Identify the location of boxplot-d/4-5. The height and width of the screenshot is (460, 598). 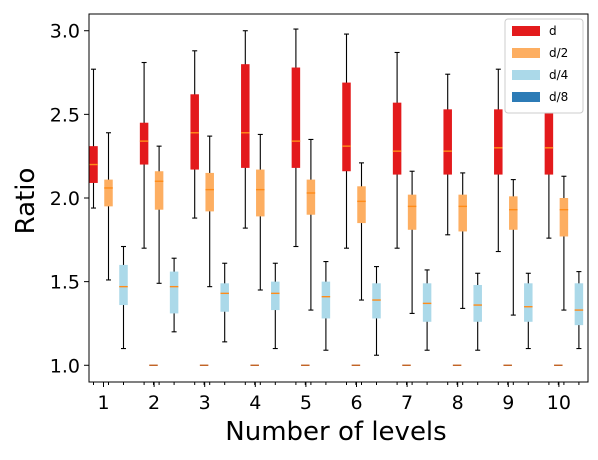
(326, 306).